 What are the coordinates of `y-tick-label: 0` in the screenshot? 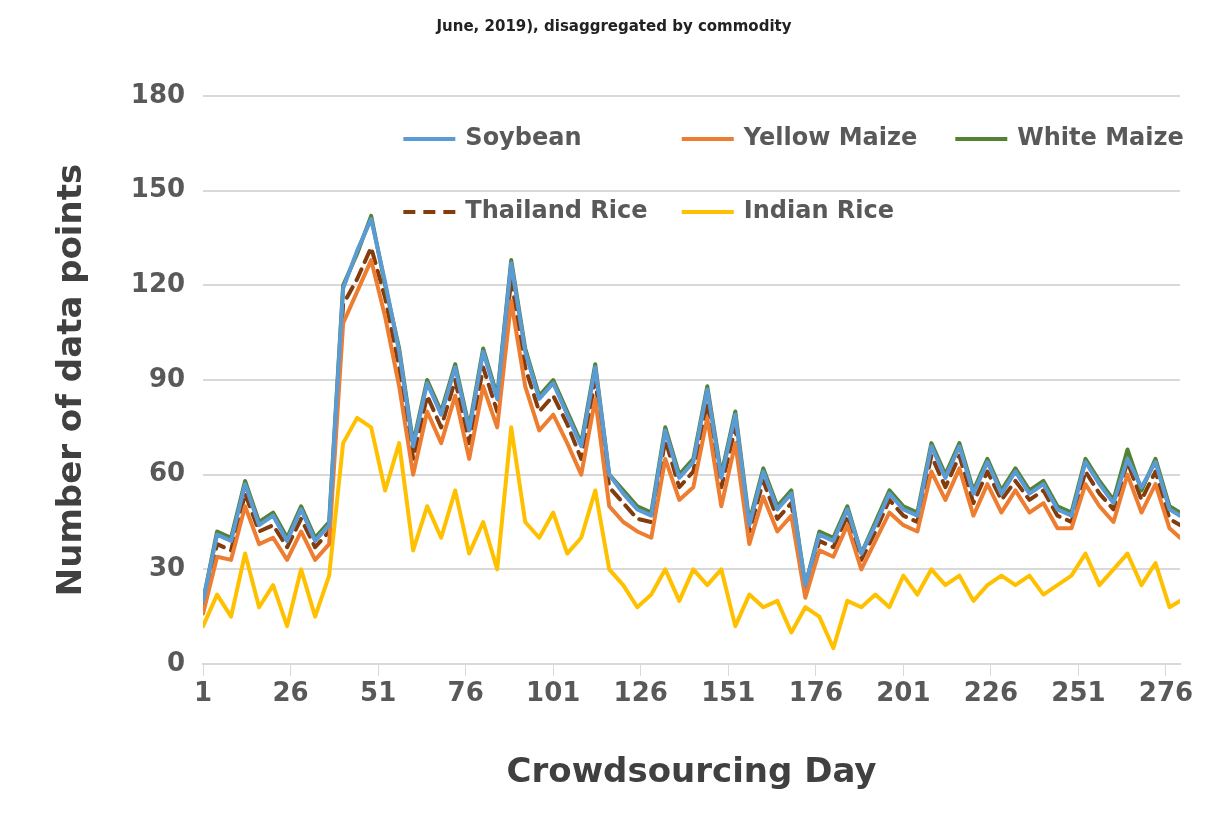 It's located at (176, 661).